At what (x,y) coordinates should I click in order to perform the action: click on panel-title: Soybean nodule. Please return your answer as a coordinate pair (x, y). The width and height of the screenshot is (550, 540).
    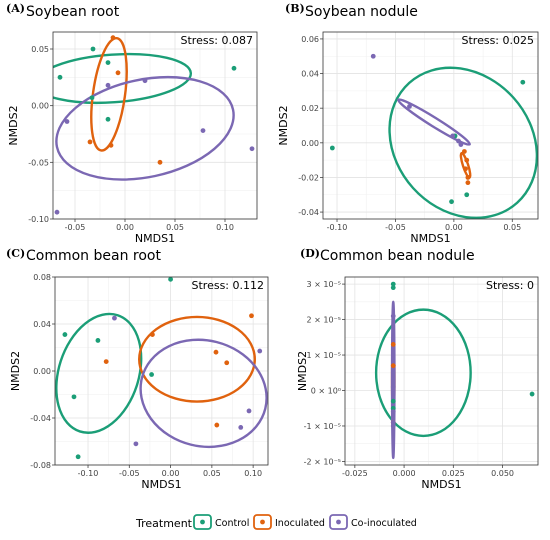
    Looking at the image, I should click on (361, 12).